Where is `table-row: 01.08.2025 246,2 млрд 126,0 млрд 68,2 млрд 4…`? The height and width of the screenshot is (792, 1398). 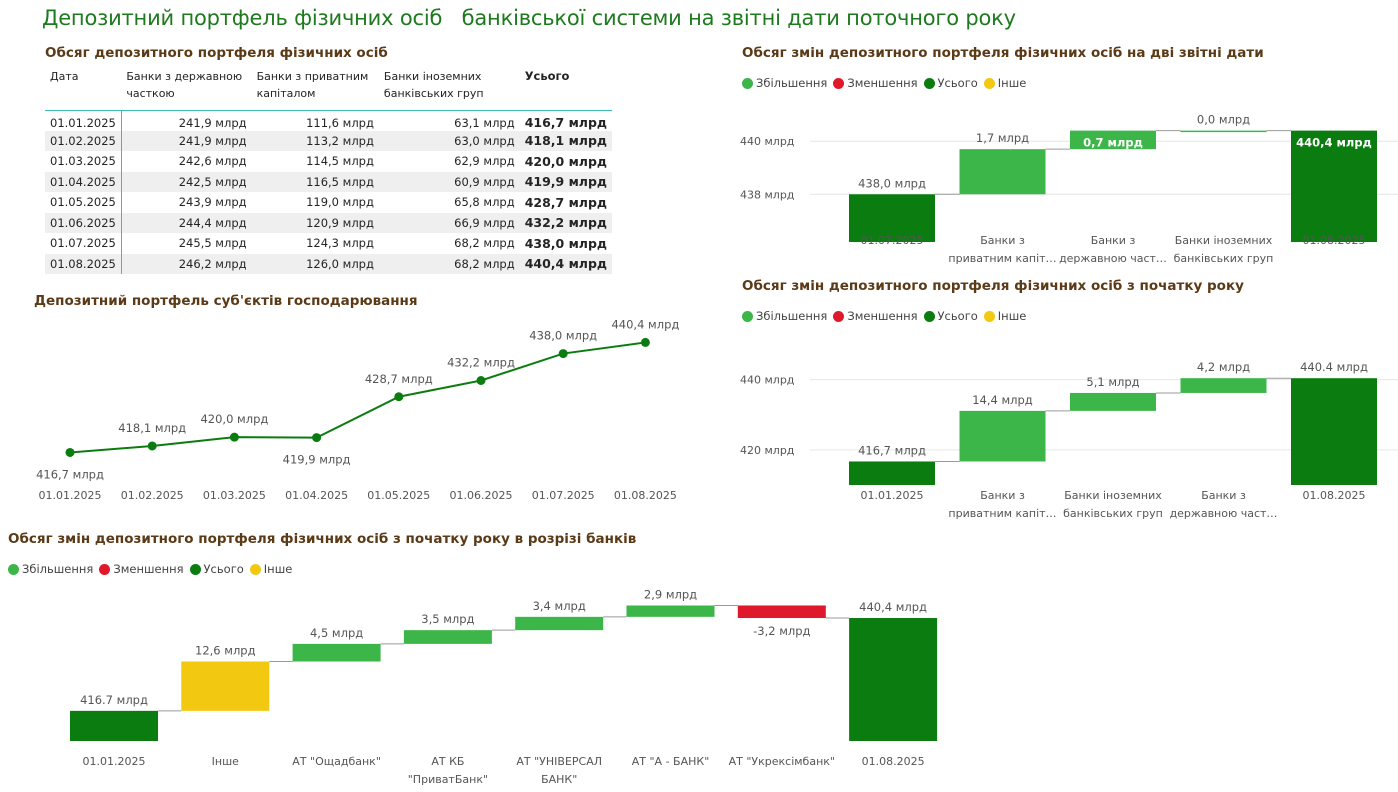 table-row: 01.08.2025 246,2 млрд 126,0 млрд 68,2 млрд 4… is located at coordinates (328, 263).